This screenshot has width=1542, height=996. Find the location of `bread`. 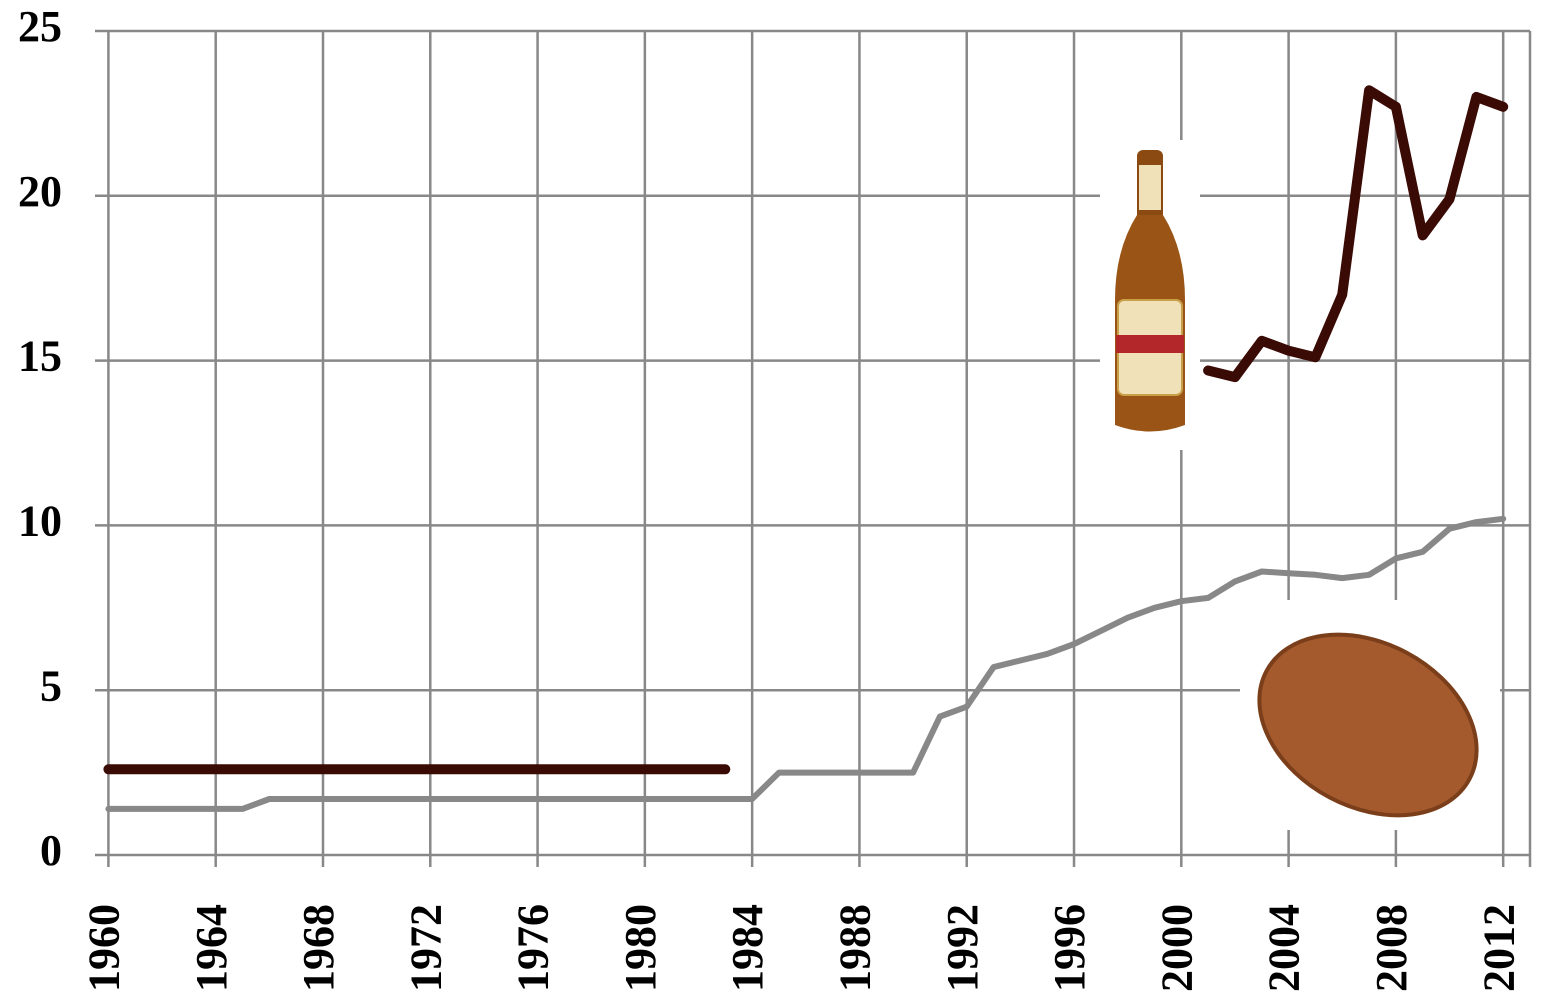

bread is located at coordinates (1368, 725).